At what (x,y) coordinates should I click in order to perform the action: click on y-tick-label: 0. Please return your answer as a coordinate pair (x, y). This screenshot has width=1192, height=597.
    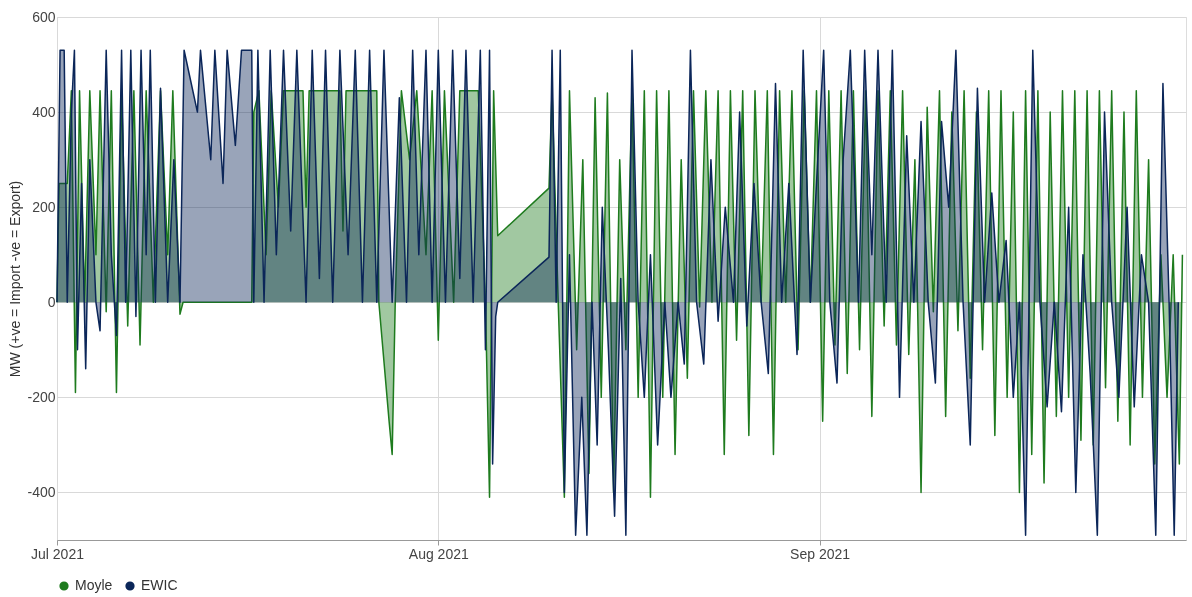
    Looking at the image, I should click on (51, 301).